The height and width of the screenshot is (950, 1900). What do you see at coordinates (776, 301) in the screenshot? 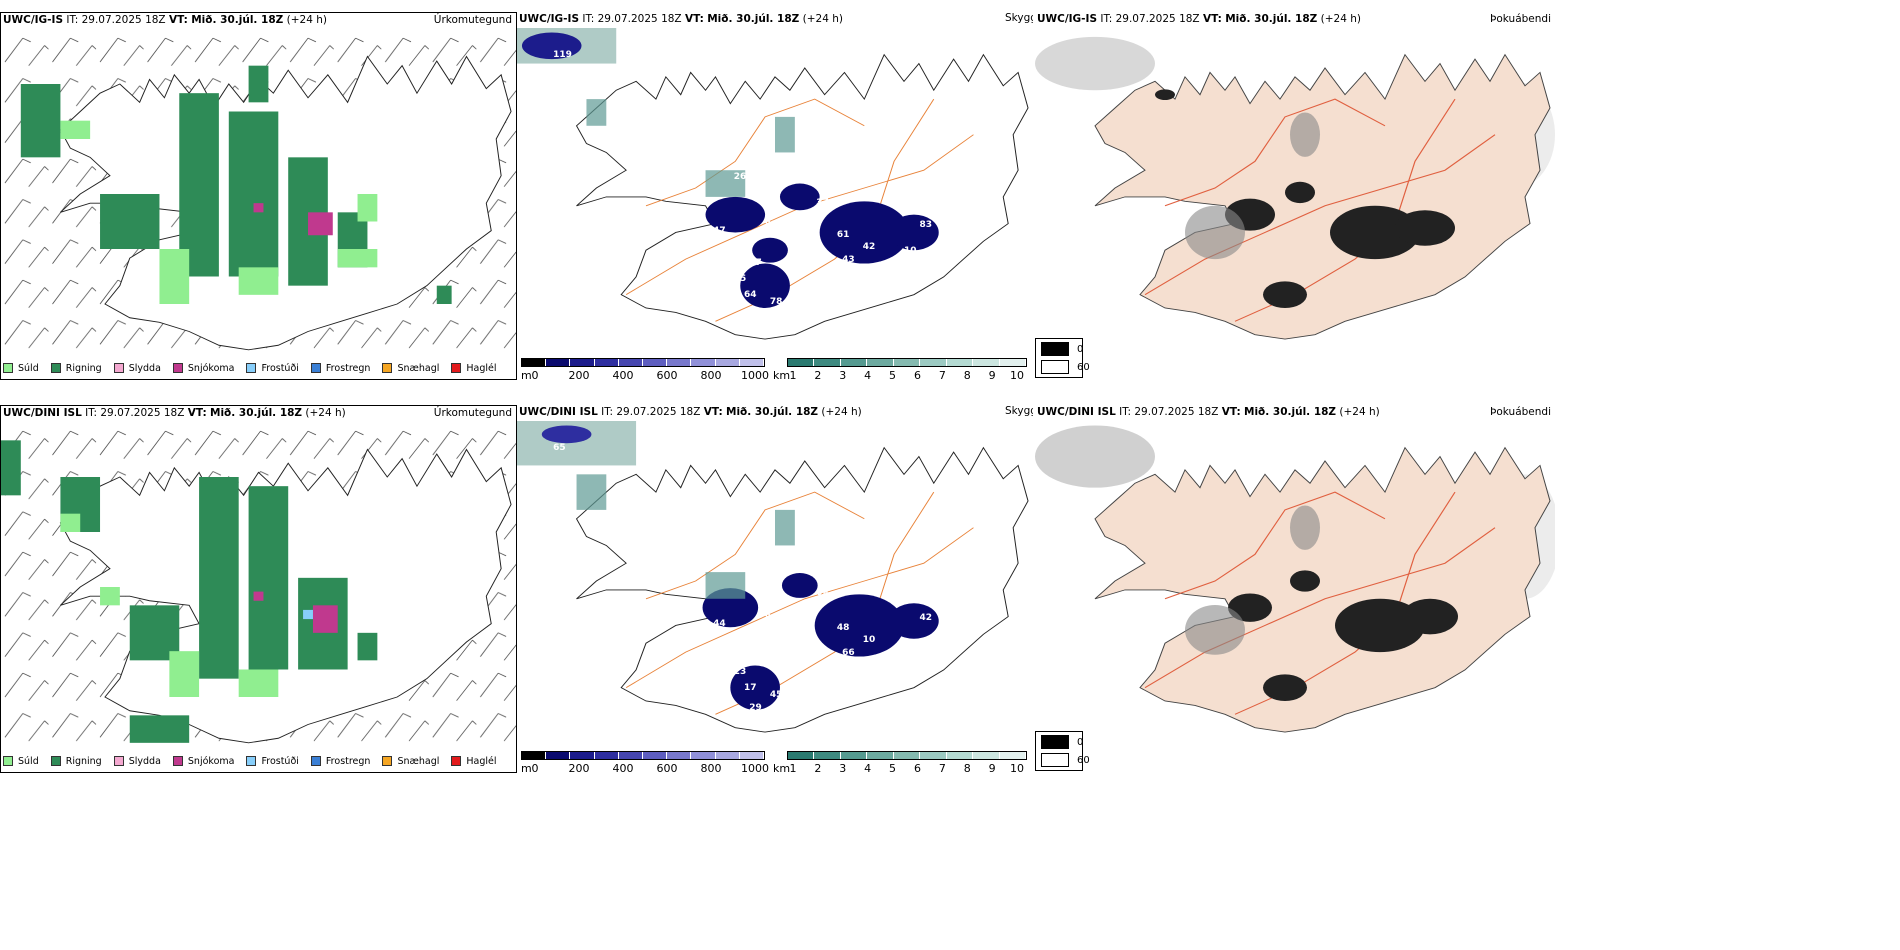
I see `visibility-value-label: 78` at bounding box center [776, 301].